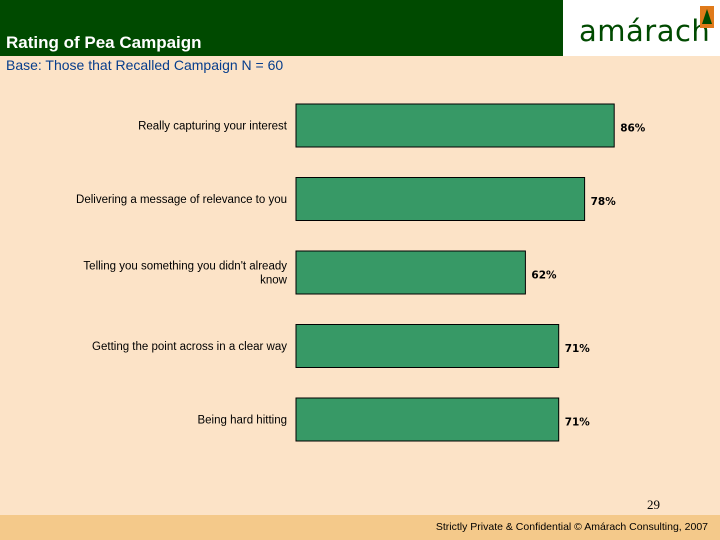 This screenshot has height=540, width=720. Describe the element at coordinates (544, 276) in the screenshot. I see `value-label: 62%` at that location.